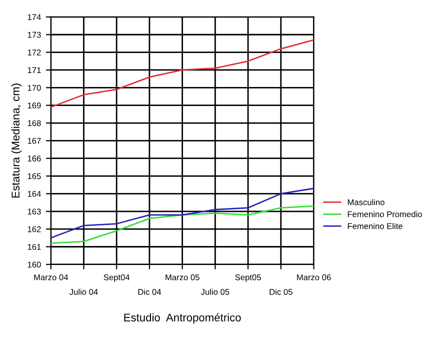 Image resolution: width=424 pixels, height=339 pixels. What do you see at coordinates (34, 70) in the screenshot?
I see `y-tick-label: 171` at bounding box center [34, 70].